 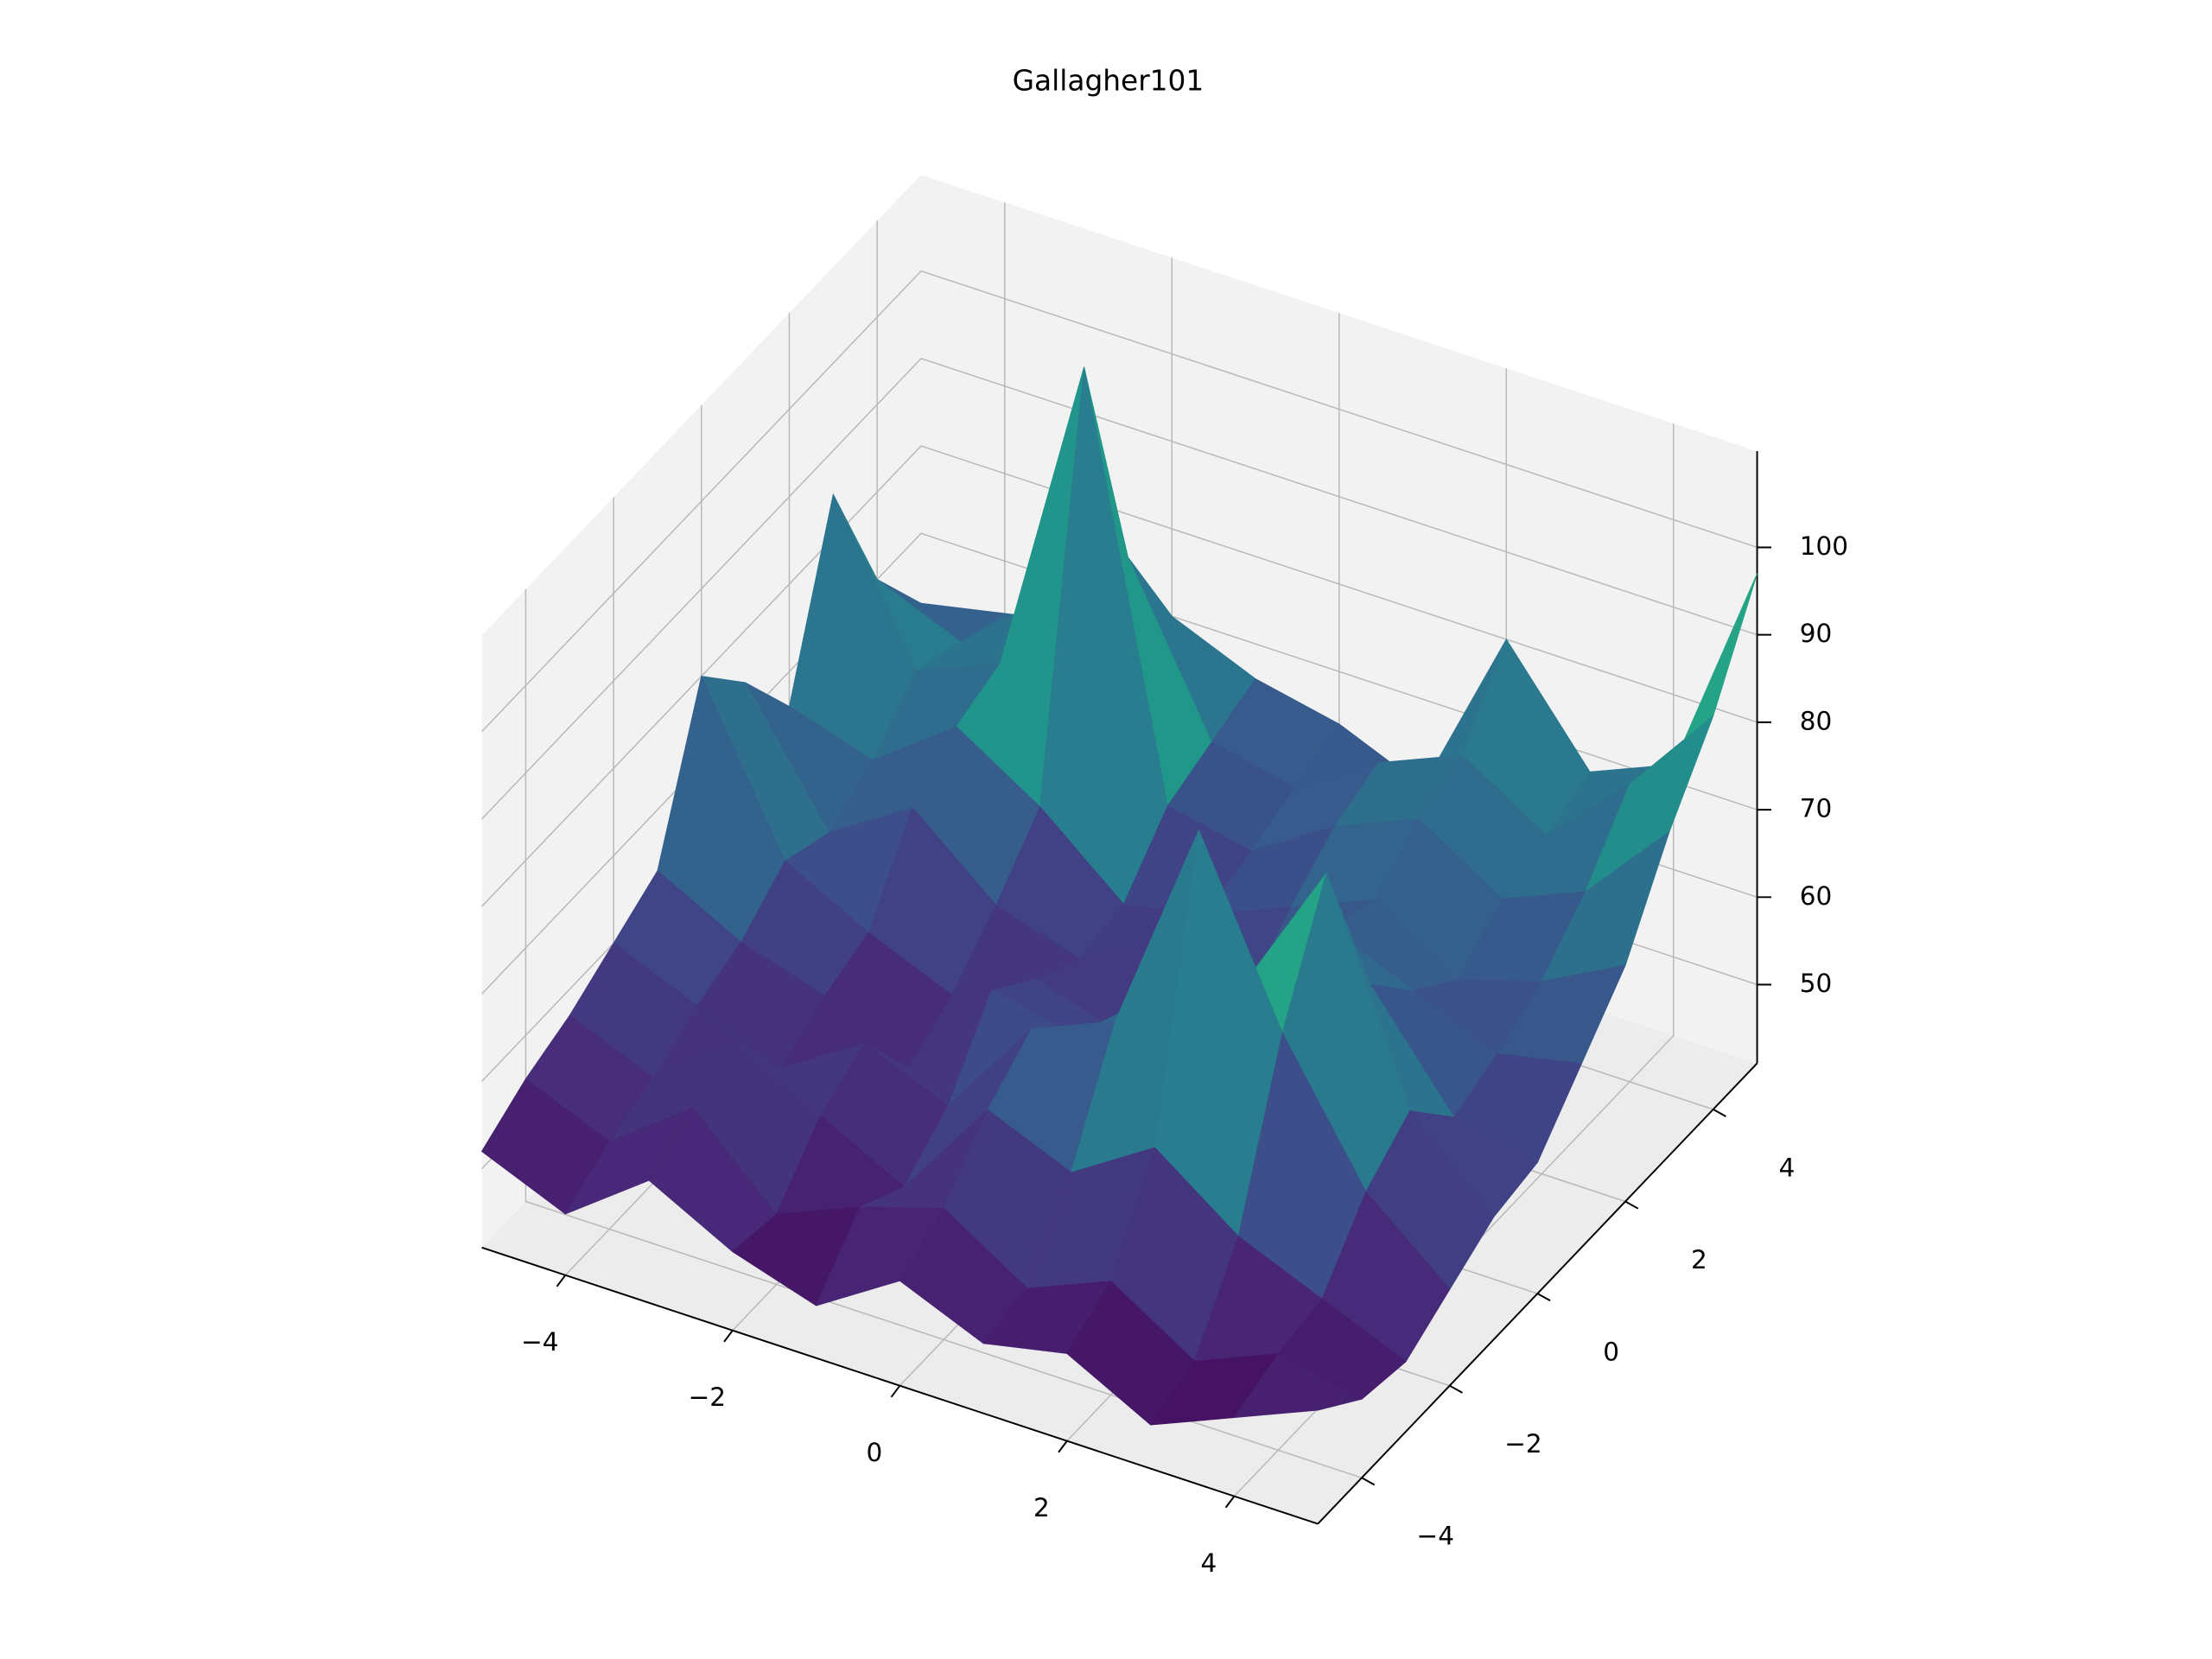 I want to click on z-tick-label: 90, so click(x=1816, y=633).